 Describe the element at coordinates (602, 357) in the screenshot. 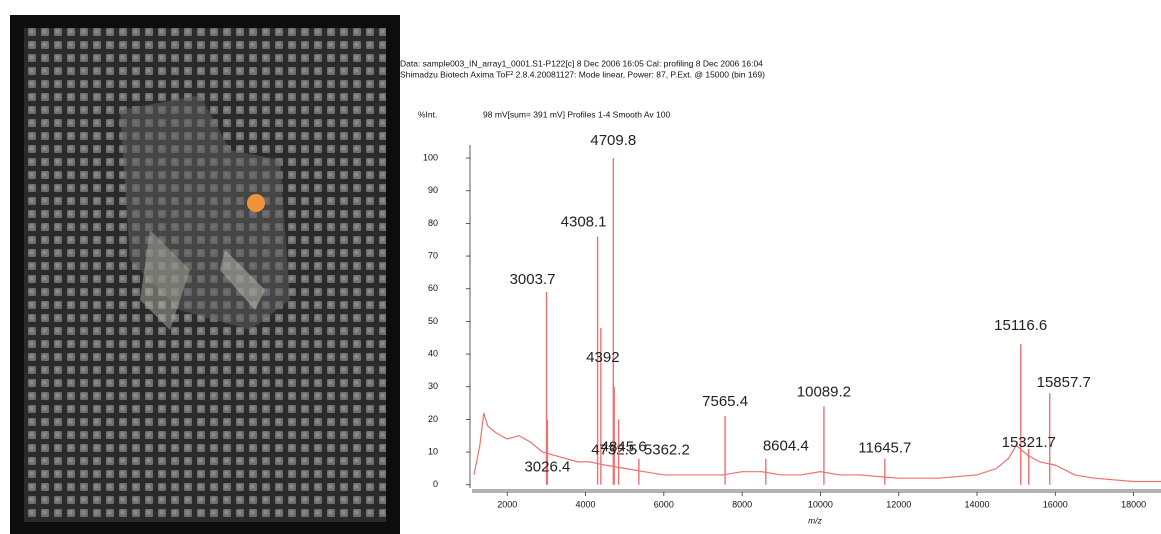

I see `peak-label: 4392` at that location.